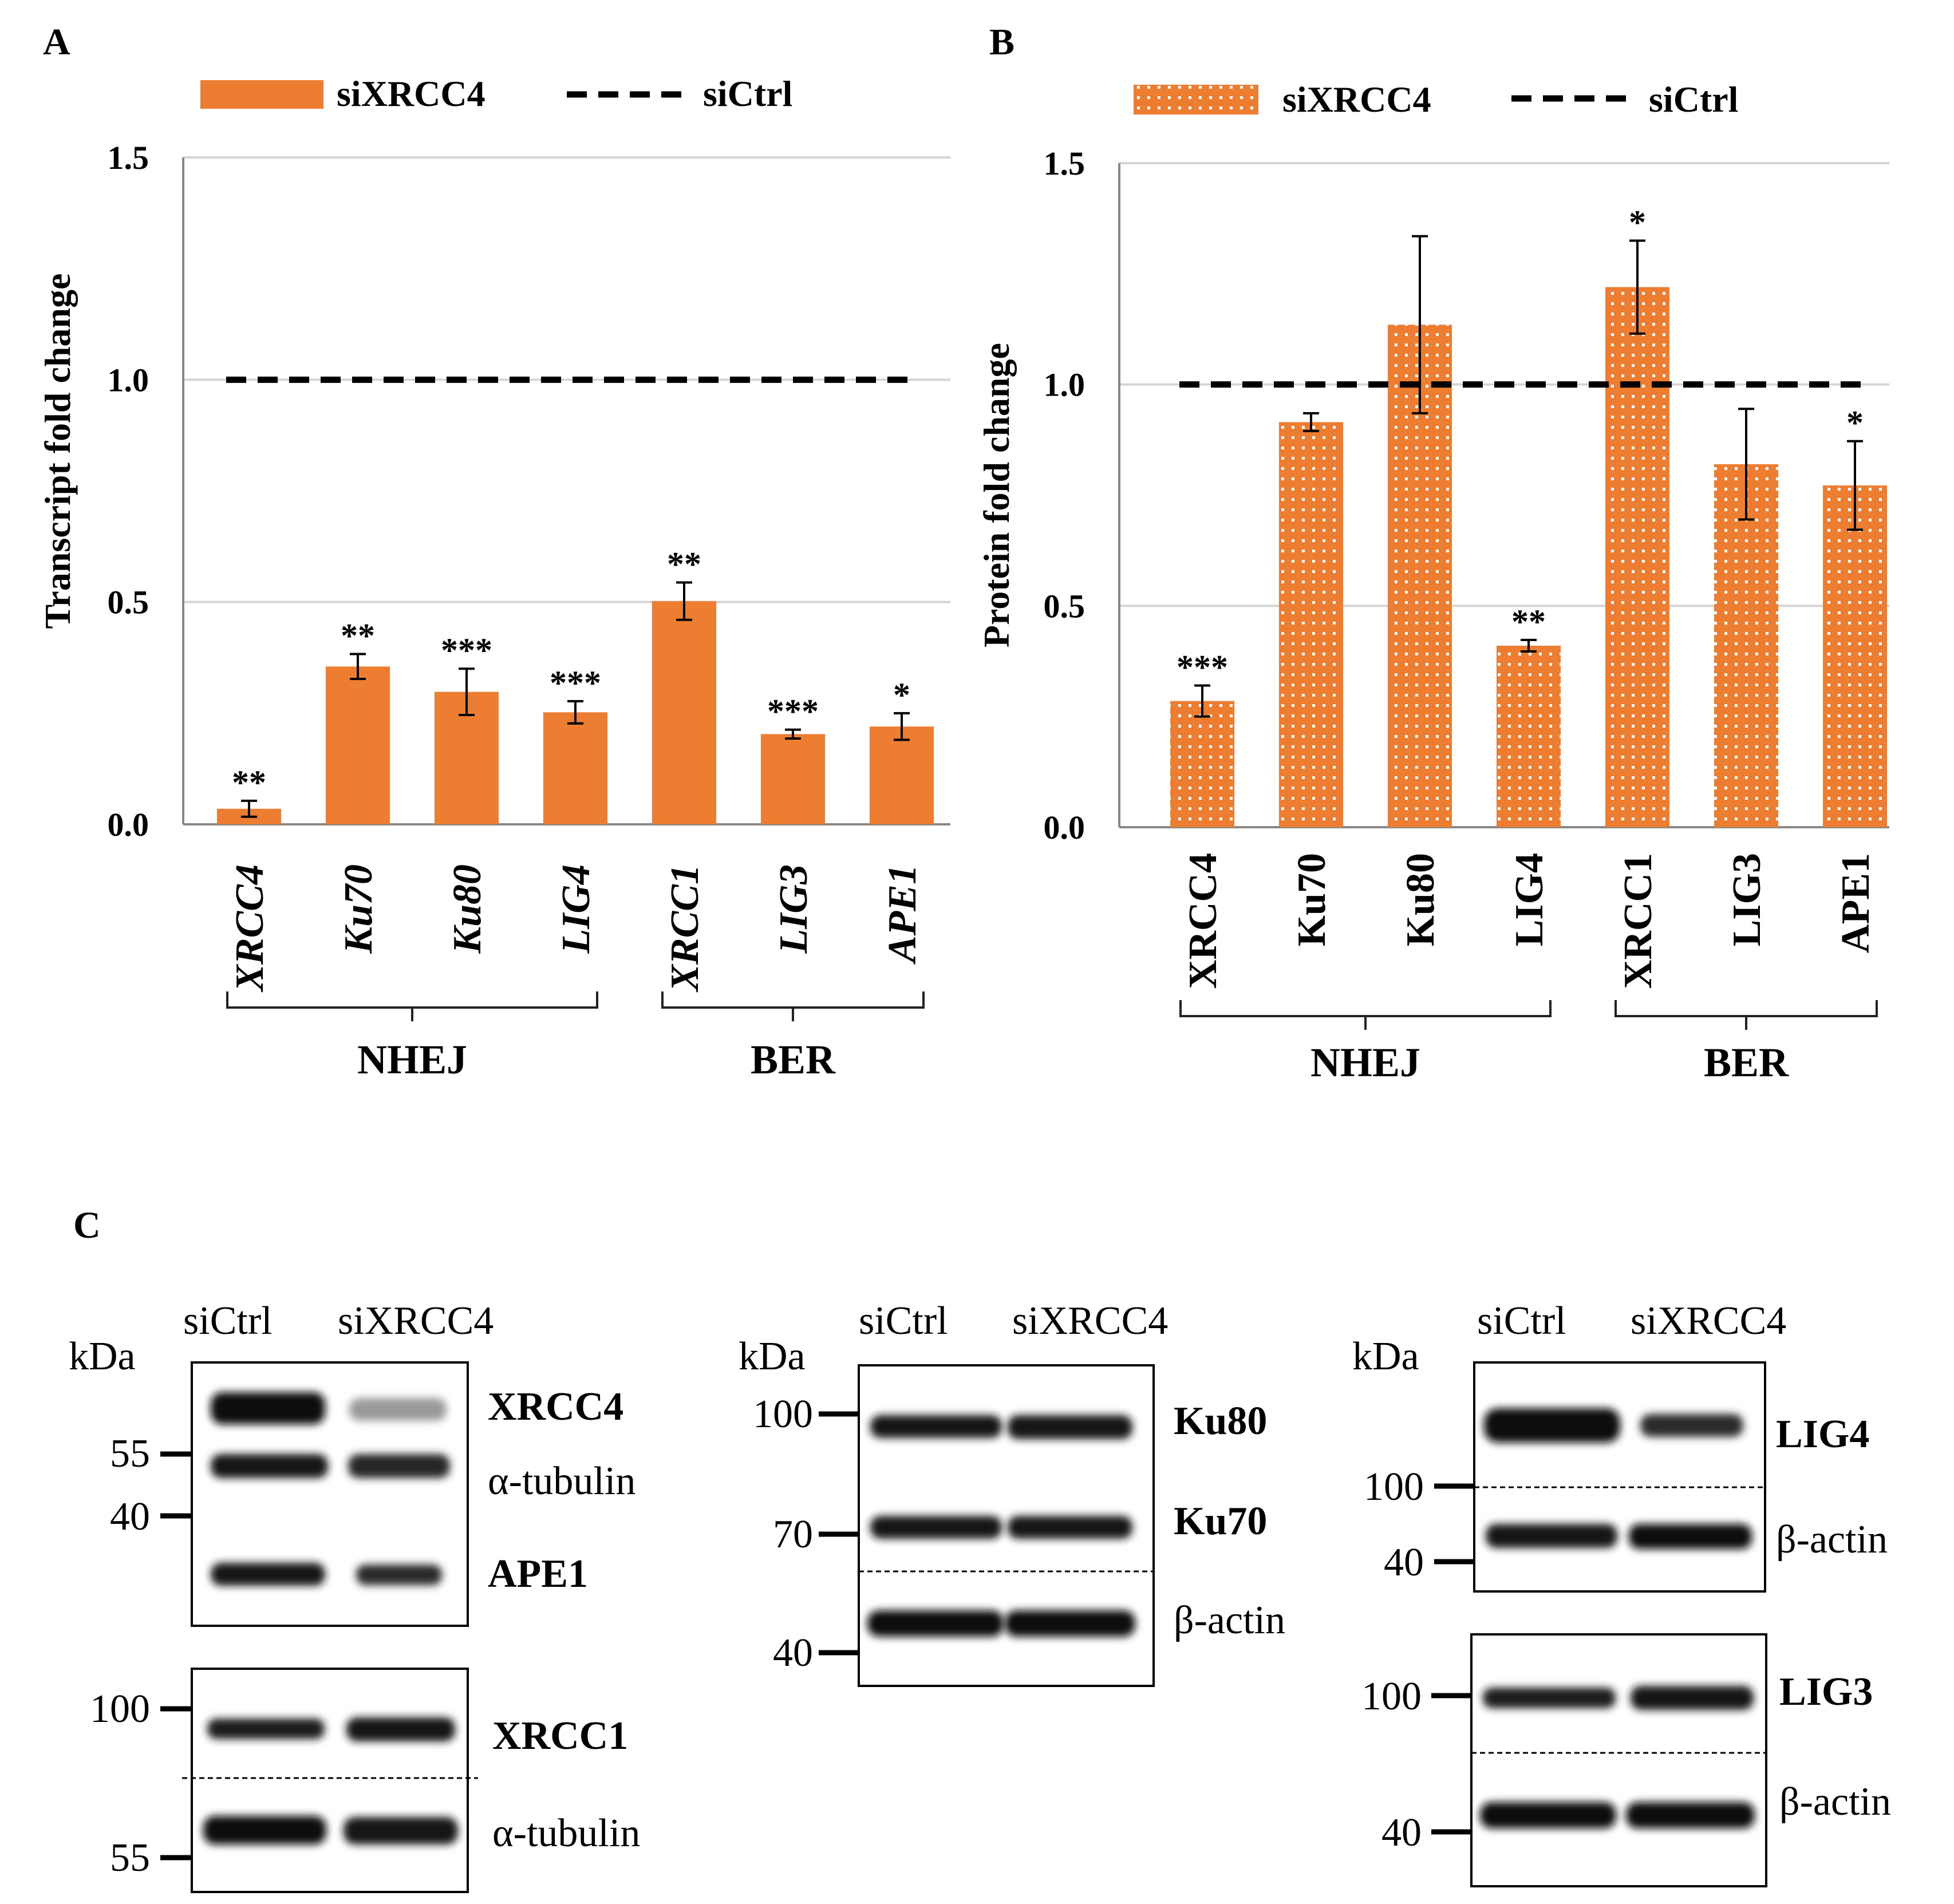 The width and height of the screenshot is (1954, 1904). I want to click on bars-a: **** *********** *, so click(575, 600).